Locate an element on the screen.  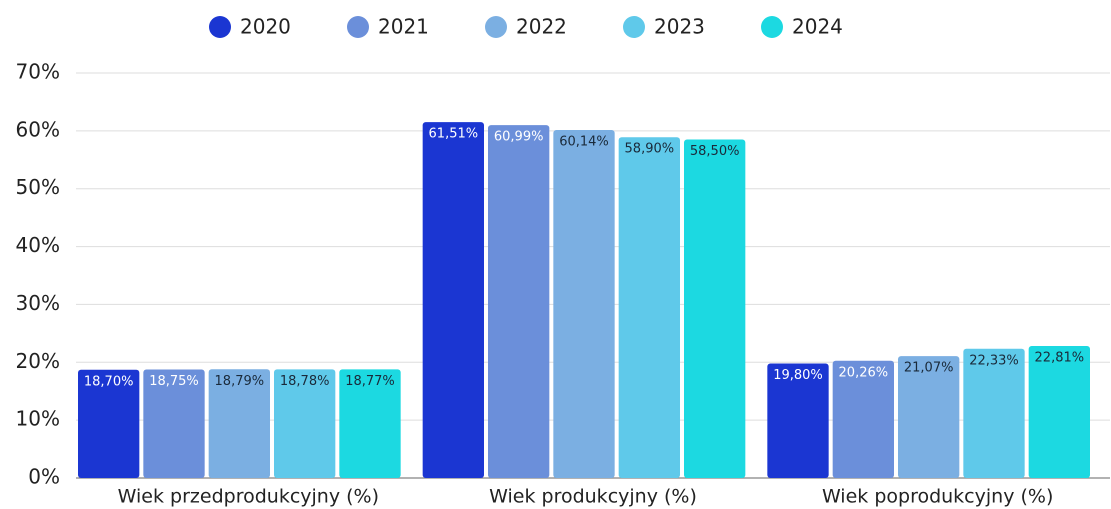
value-label: 22,81% is located at coordinates (1060, 358).